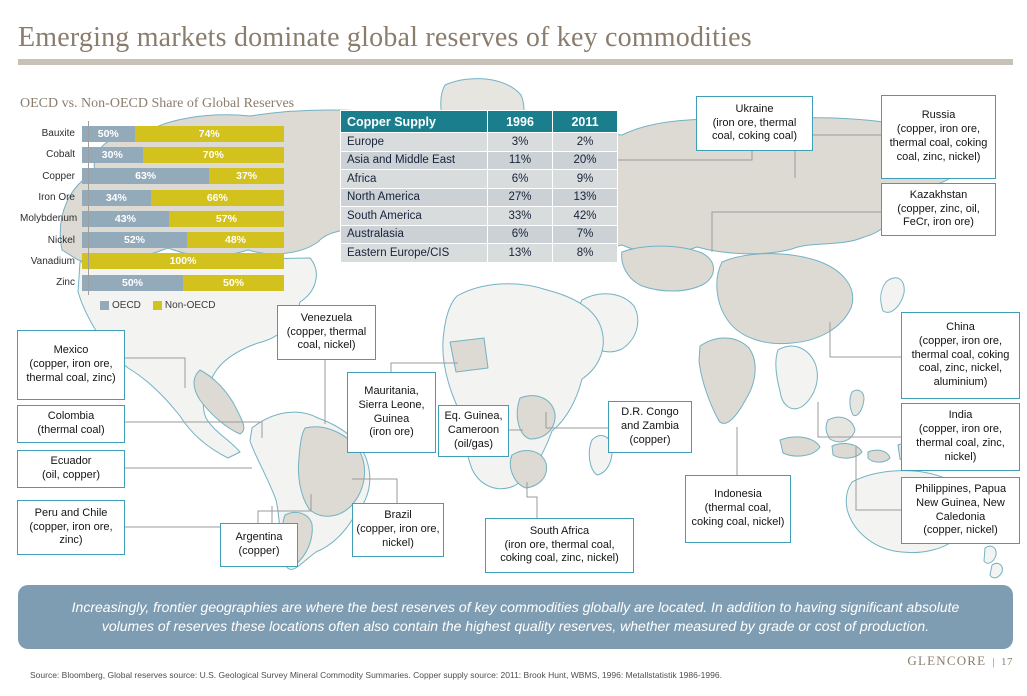  Describe the element at coordinates (520, 197) in the screenshot. I see `table-cell: 27%` at that location.